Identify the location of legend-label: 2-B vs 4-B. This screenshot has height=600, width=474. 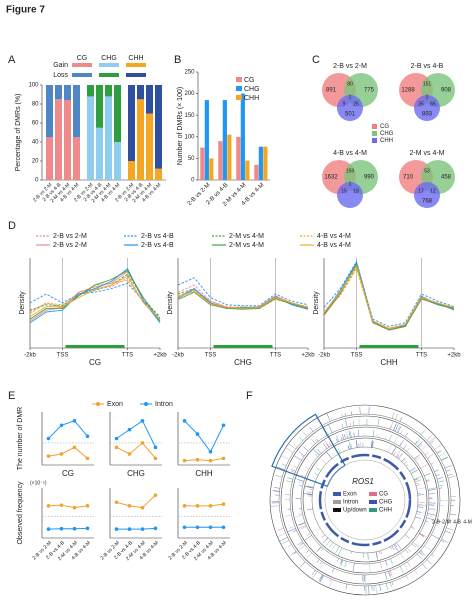
(157, 245).